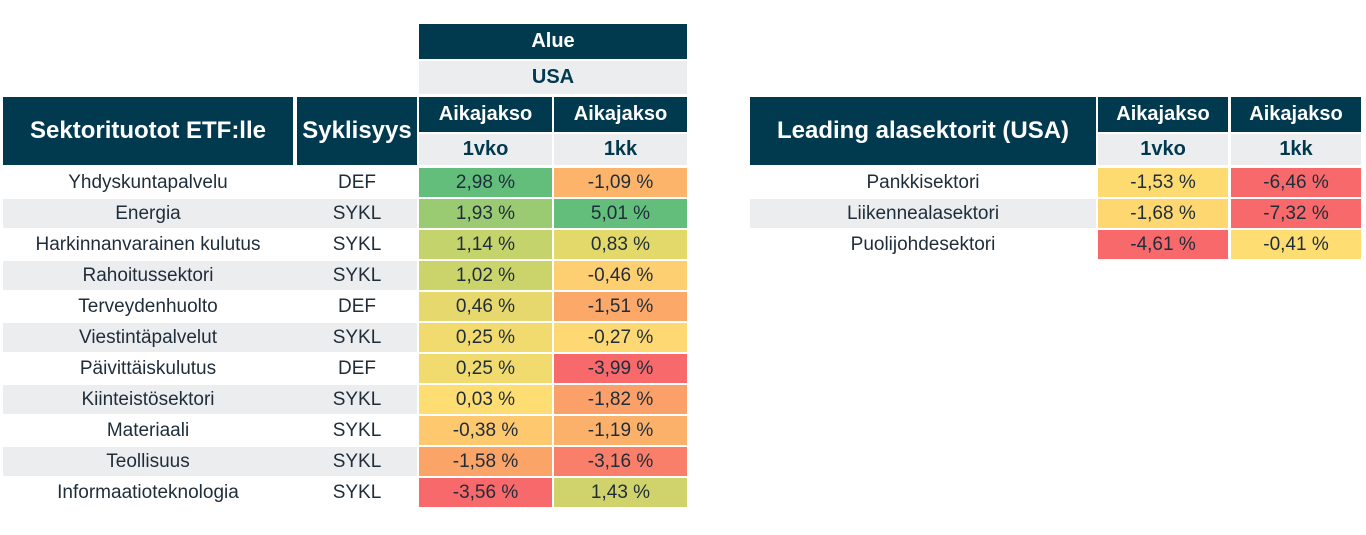 The width and height of the screenshot is (1366, 535). What do you see at coordinates (553, 77) in the screenshot?
I see `region-value: USA` at bounding box center [553, 77].